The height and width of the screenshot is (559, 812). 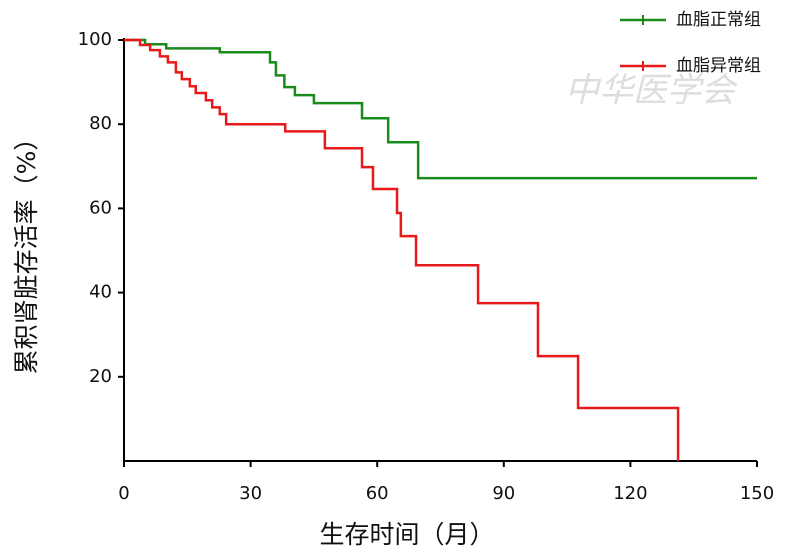 What do you see at coordinates (100, 292) in the screenshot?
I see `y-tick-label: 40` at bounding box center [100, 292].